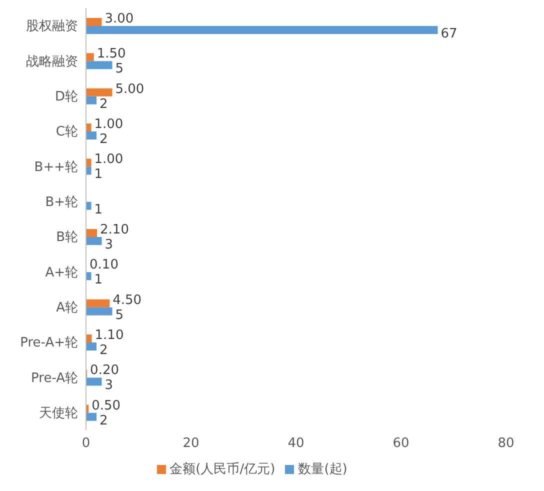 This screenshot has height=491, width=544. I want to click on data-label: 0.10, so click(104, 265).